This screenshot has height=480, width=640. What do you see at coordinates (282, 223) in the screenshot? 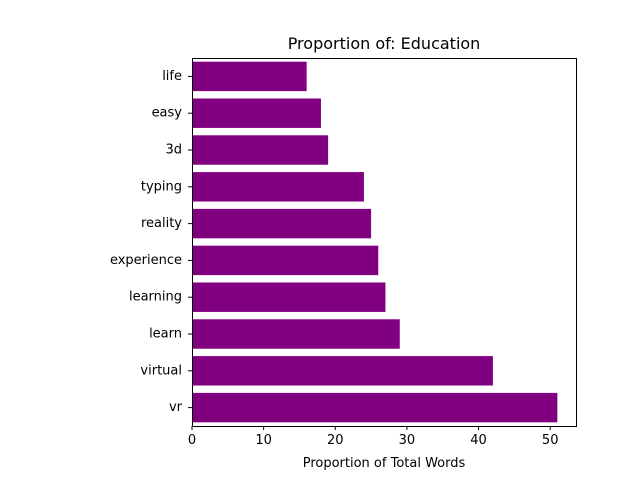
I see `bar-reality` at bounding box center [282, 223].